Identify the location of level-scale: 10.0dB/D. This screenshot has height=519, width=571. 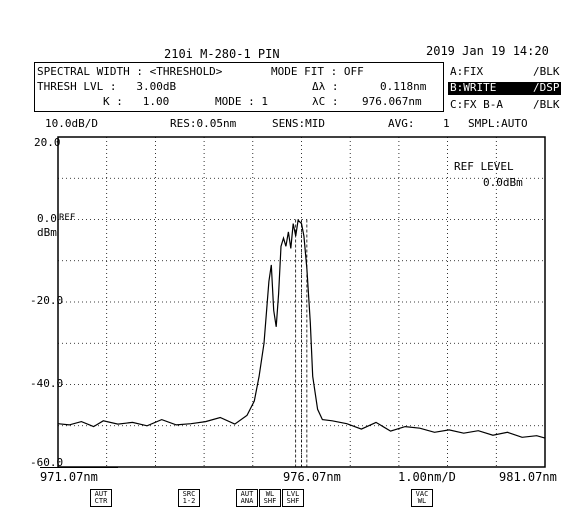
(71, 123).